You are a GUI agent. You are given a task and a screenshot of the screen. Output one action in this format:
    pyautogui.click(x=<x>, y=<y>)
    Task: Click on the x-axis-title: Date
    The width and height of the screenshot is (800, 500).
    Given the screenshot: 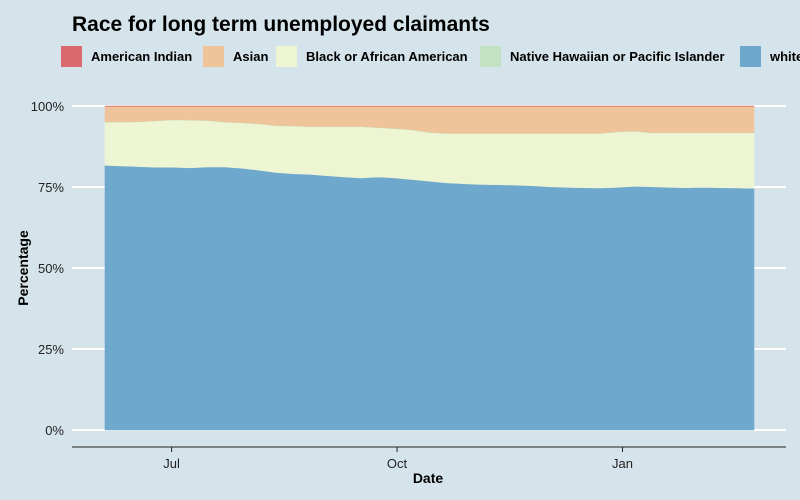 What is the action you would take?
    pyautogui.click(x=428, y=478)
    